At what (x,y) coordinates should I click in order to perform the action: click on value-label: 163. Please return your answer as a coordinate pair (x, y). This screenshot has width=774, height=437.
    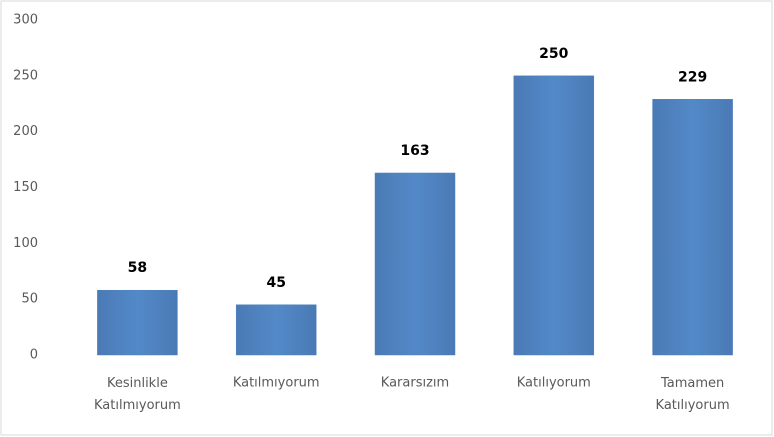
    Looking at the image, I should click on (414, 151).